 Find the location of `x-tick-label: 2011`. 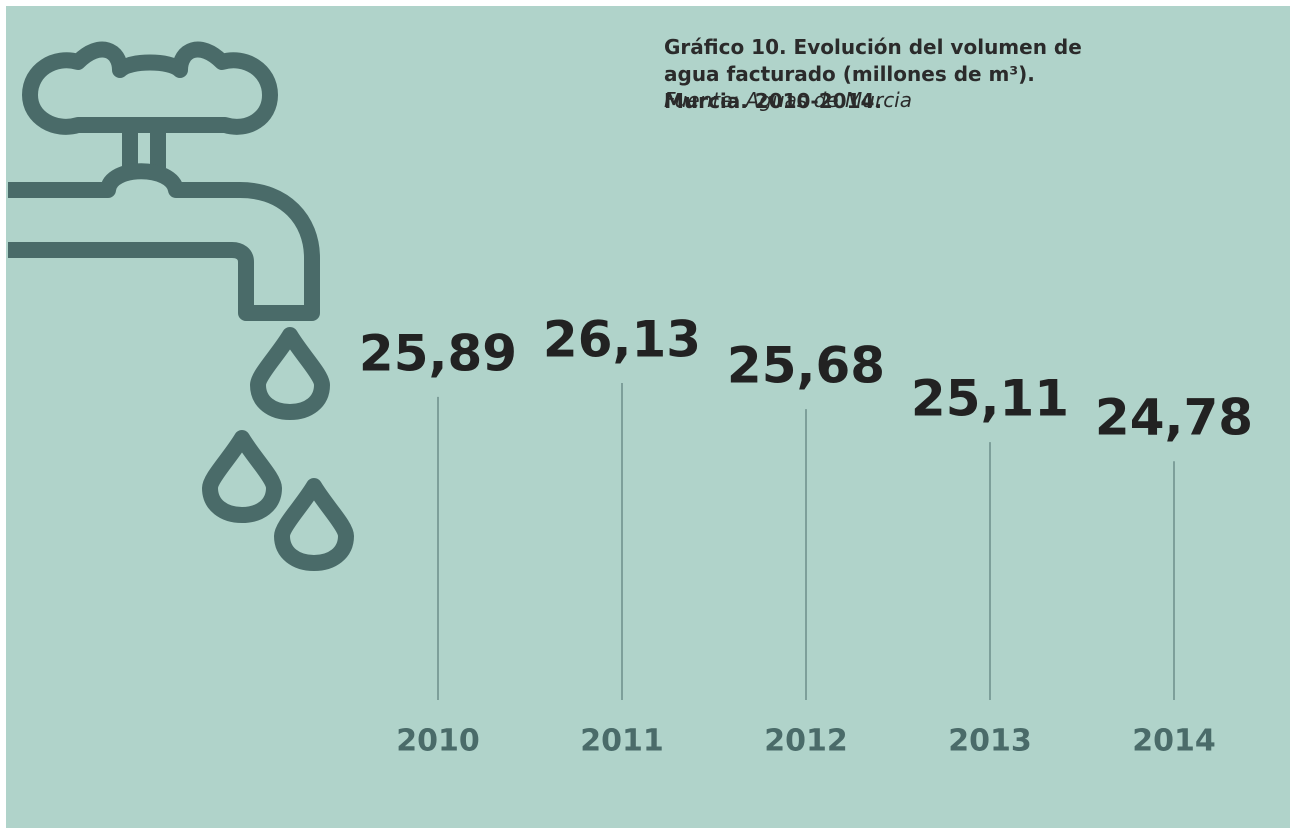

x-tick-label: 2011 is located at coordinates (622, 741).